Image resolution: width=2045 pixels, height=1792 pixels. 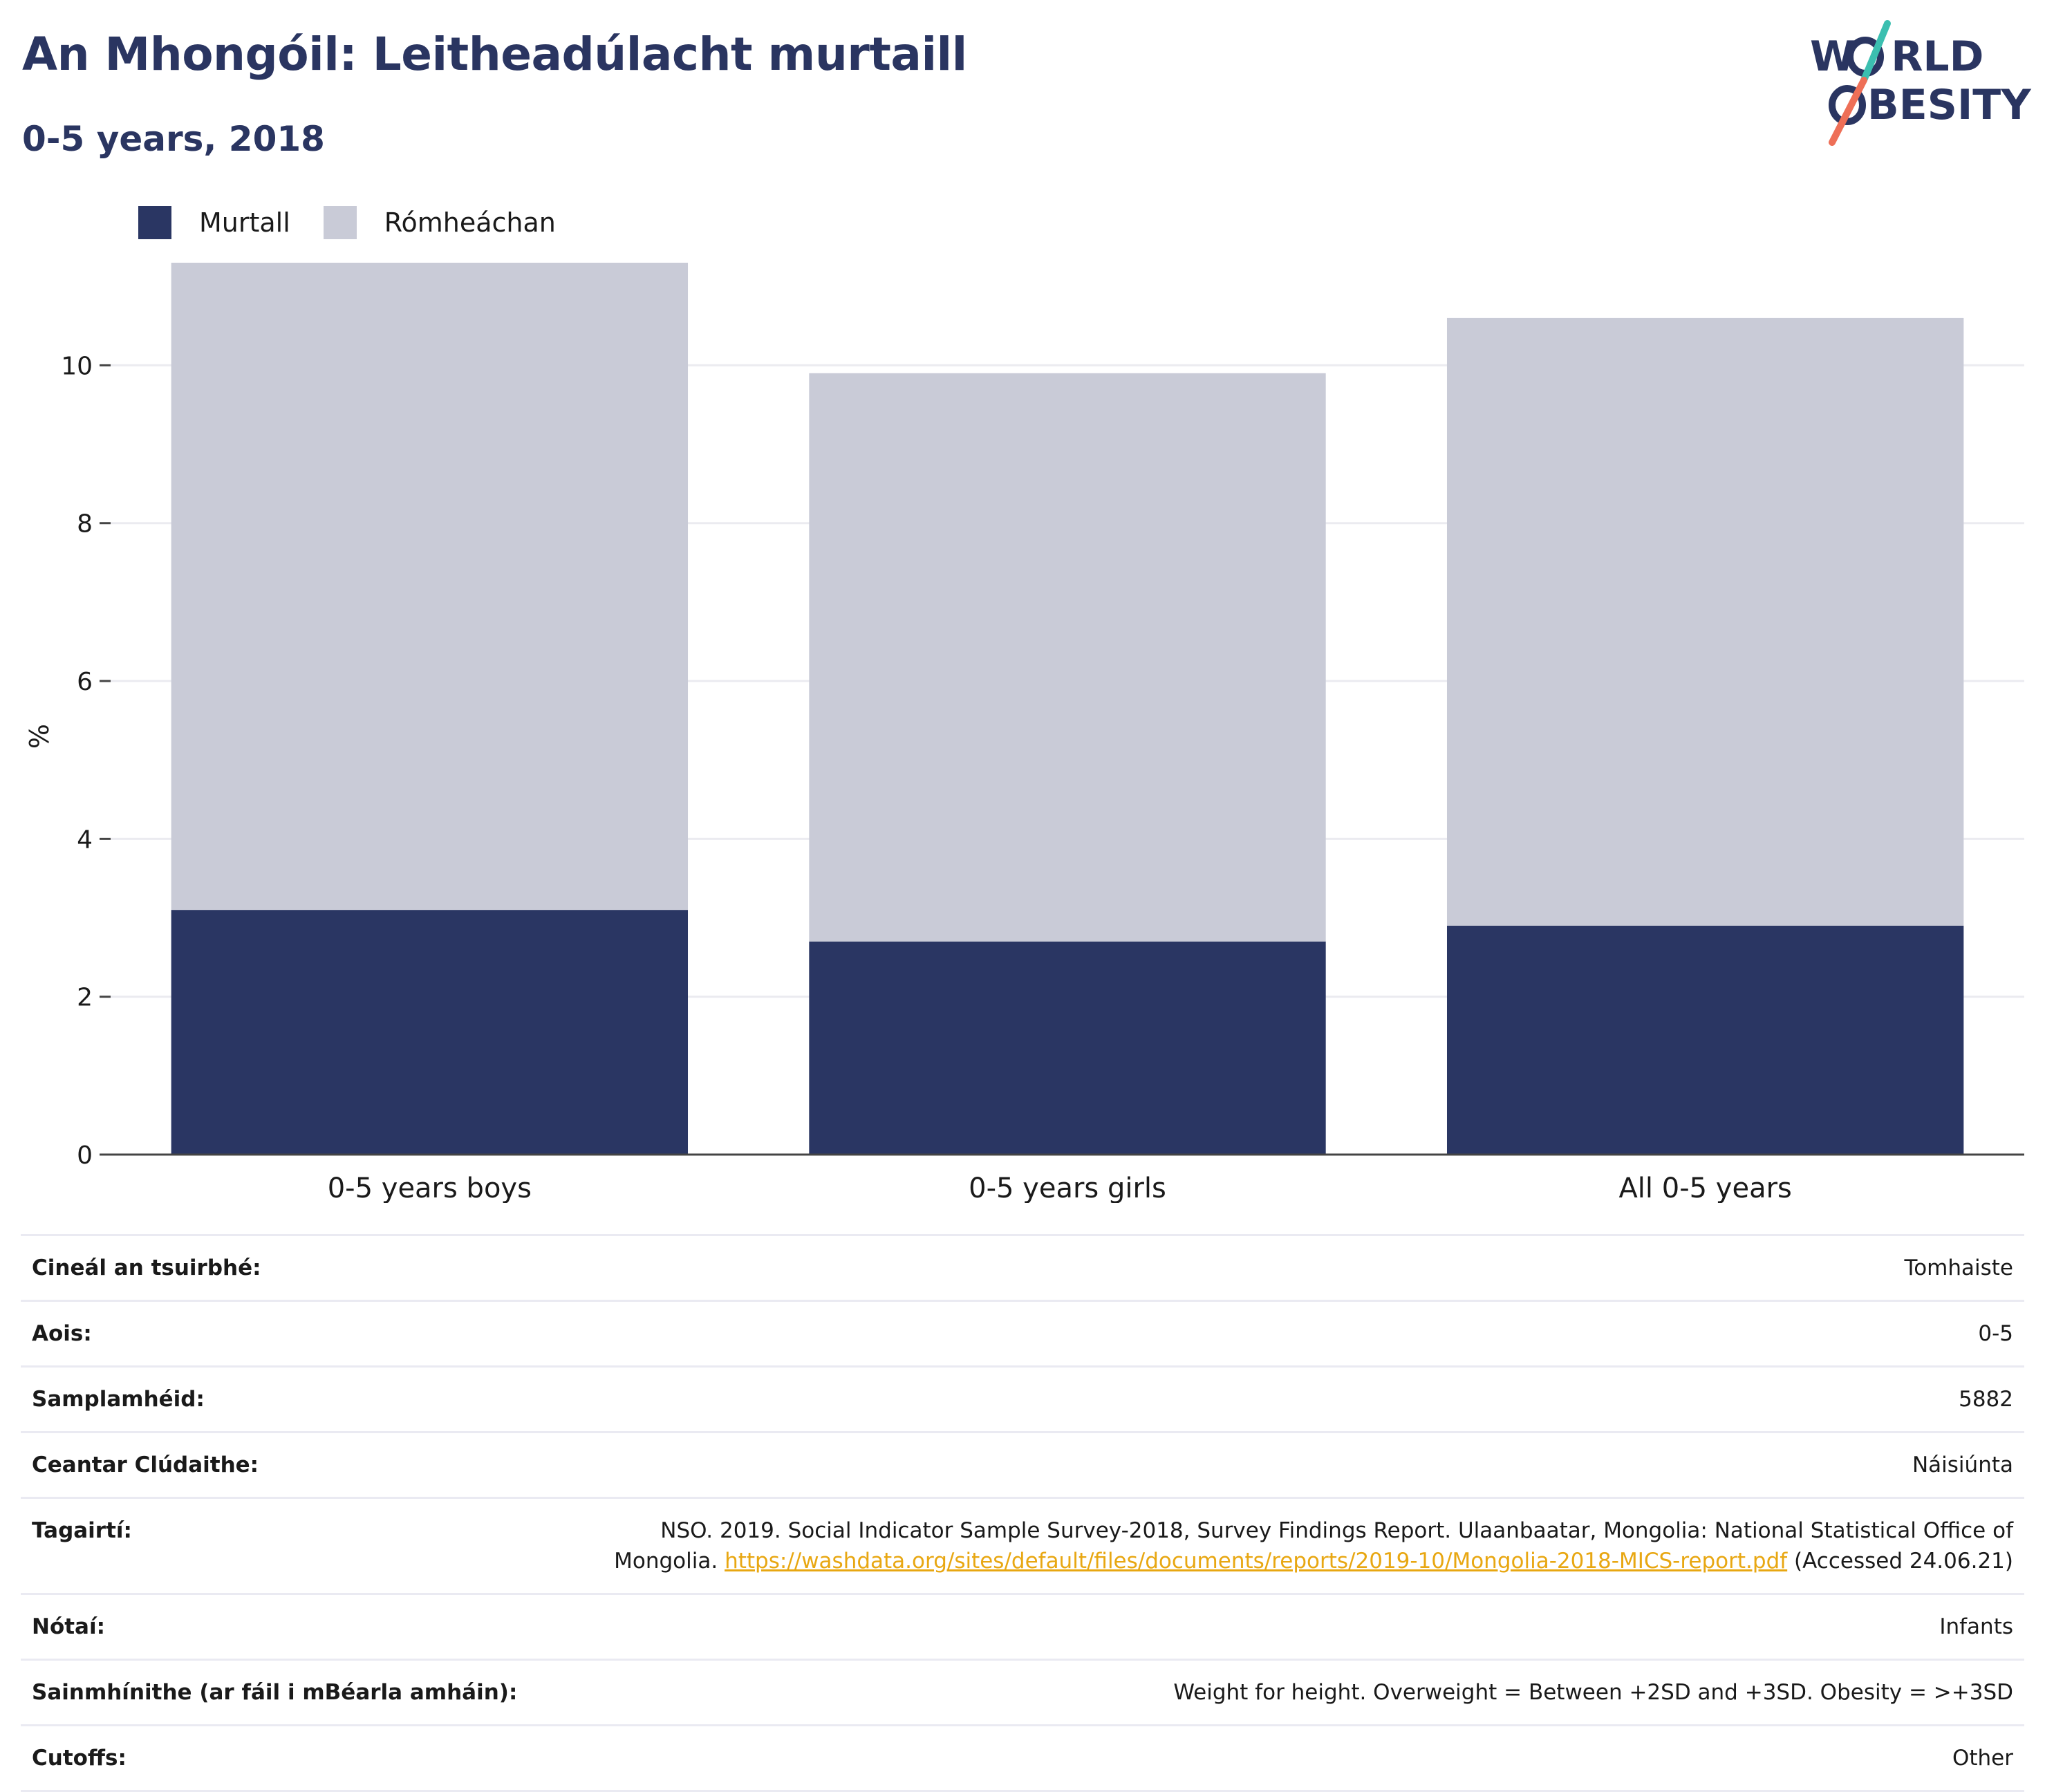 What do you see at coordinates (1982, 1758) in the screenshot?
I see `info-value: Other` at bounding box center [1982, 1758].